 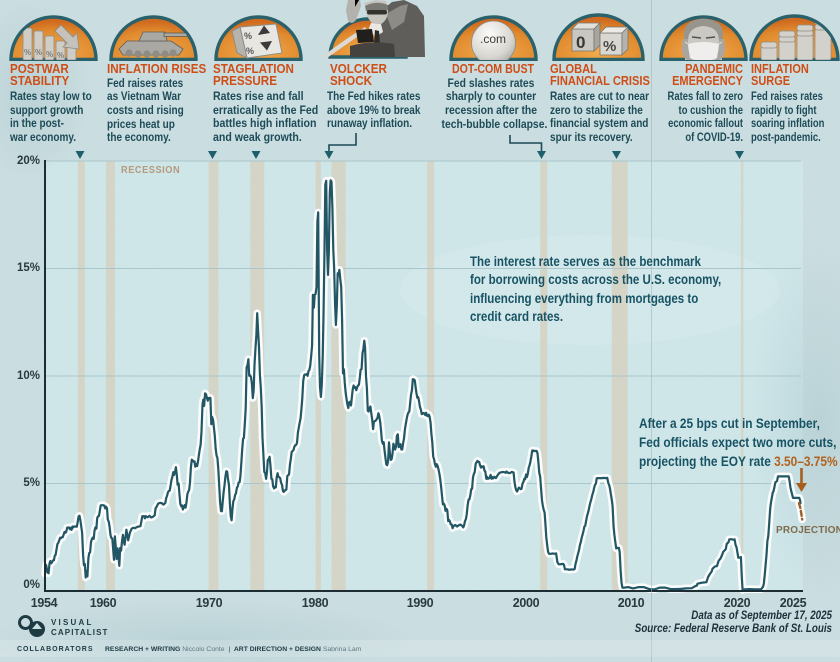 What do you see at coordinates (80, 632) in the screenshot?
I see `svg-text: CAPITALIST` at bounding box center [80, 632].